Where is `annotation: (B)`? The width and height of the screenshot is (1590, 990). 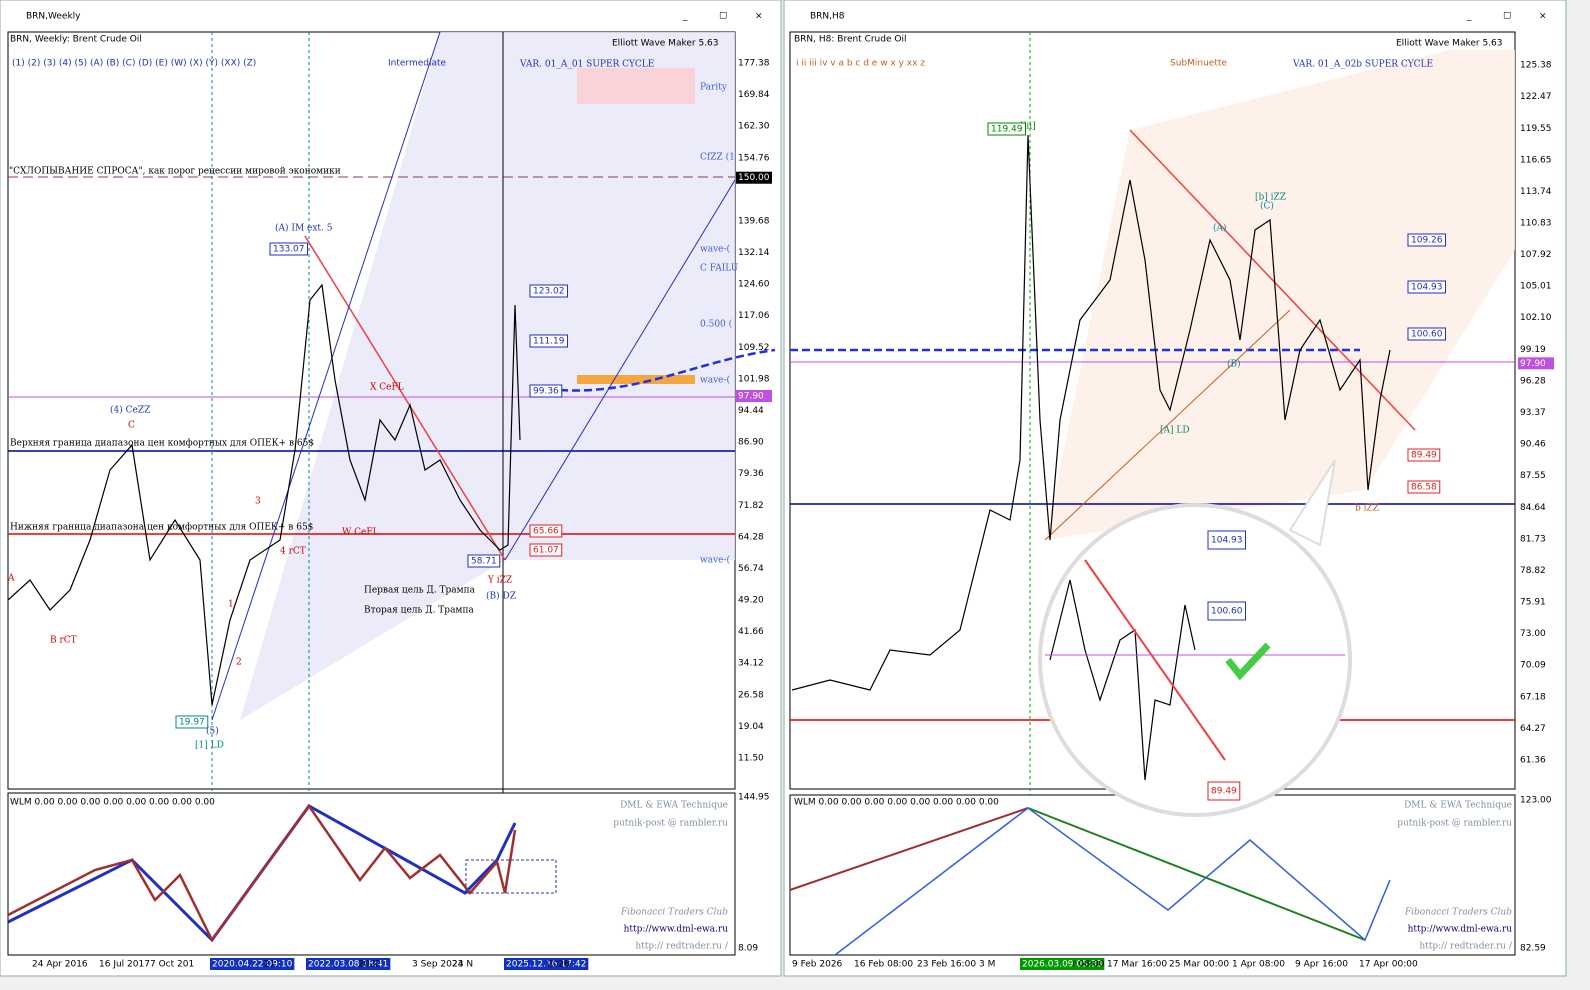
annotation: (B) is located at coordinates (1234, 364).